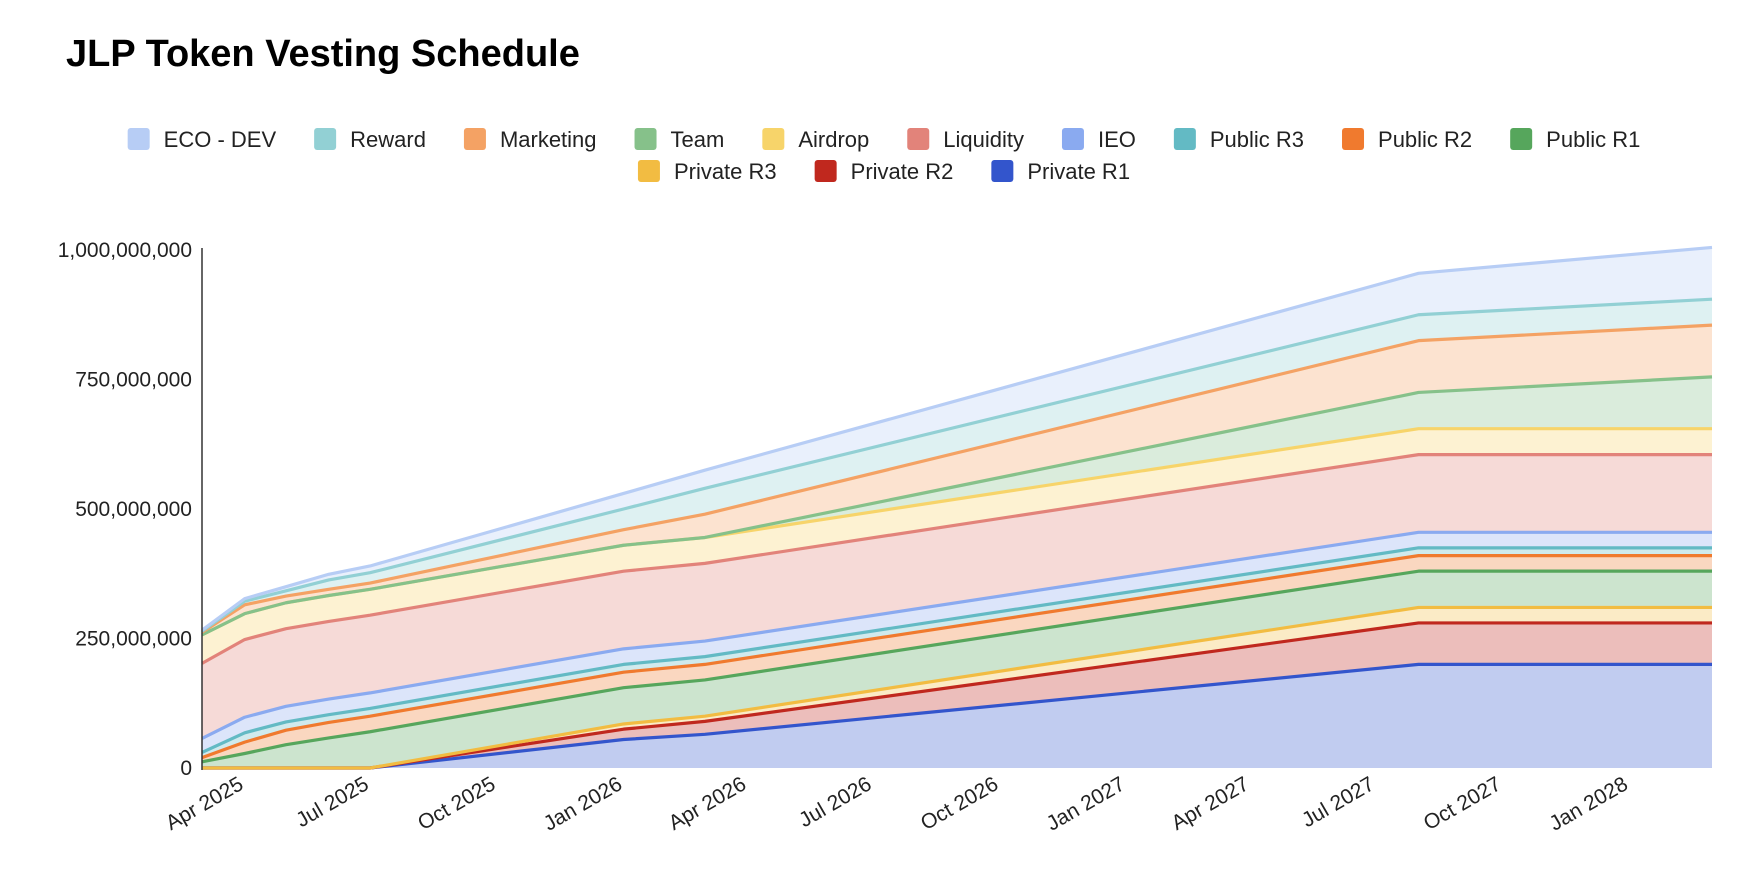  I want to click on legend-item-public-r1: Public R1, so click(1575, 139).